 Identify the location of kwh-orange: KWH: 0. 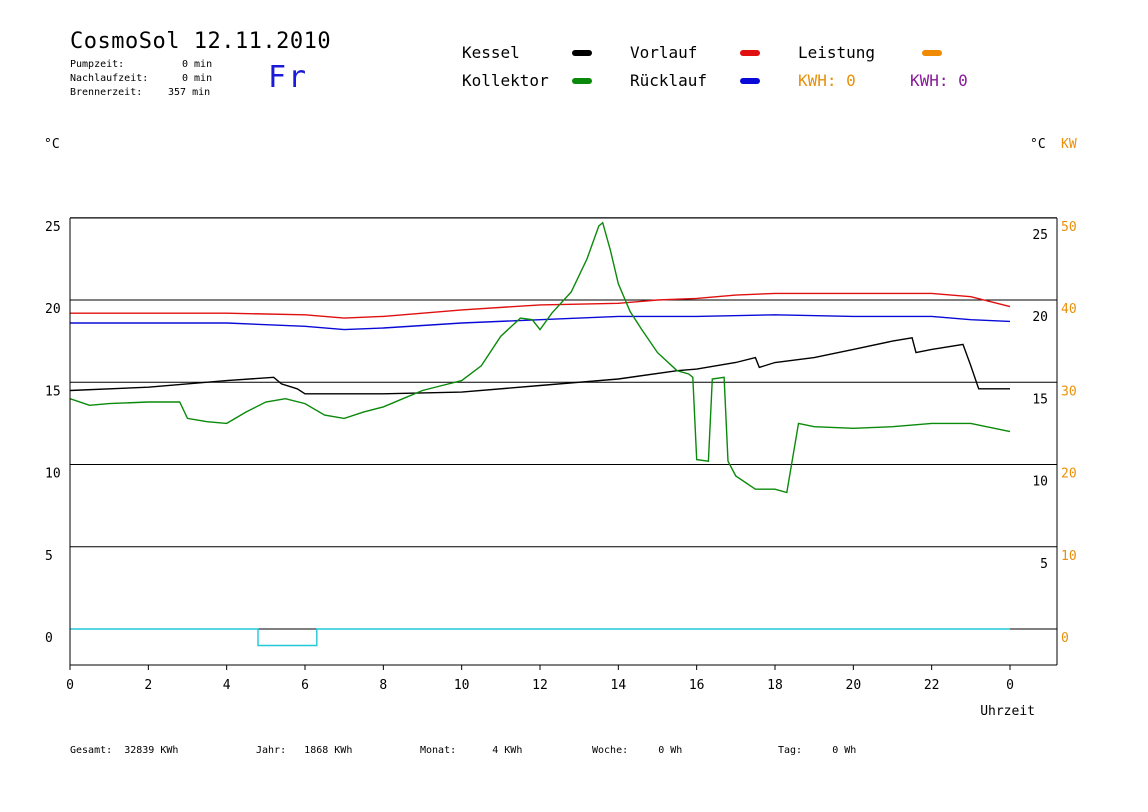
(827, 80).